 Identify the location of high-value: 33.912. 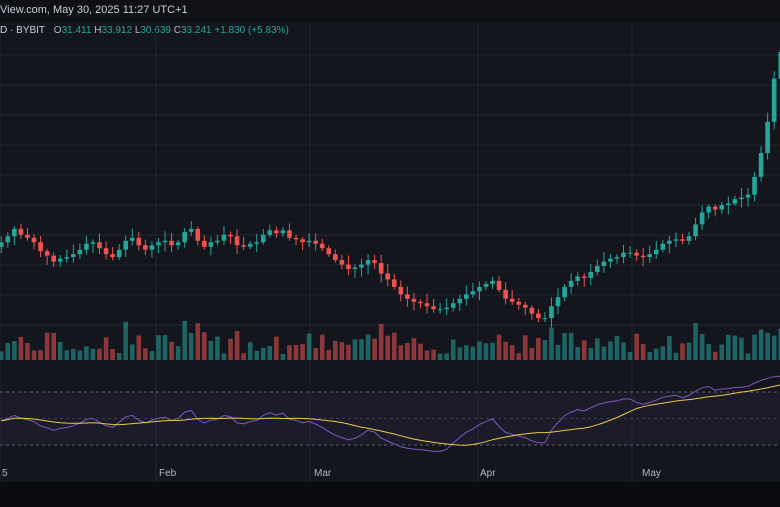
(117, 30).